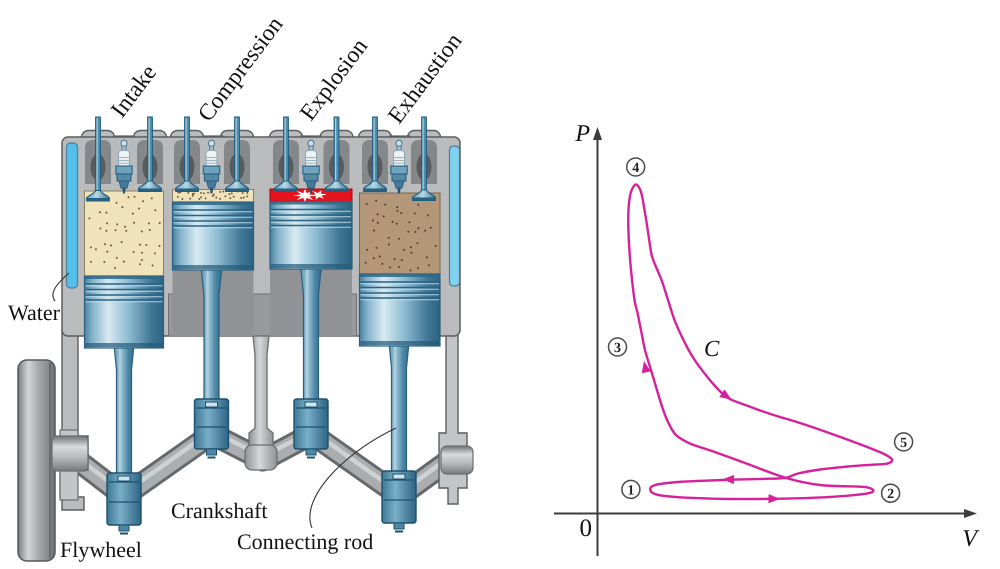 This screenshot has width=1000, height=569. Describe the element at coordinates (582, 134) in the screenshot. I see `svg-text: P` at that location.